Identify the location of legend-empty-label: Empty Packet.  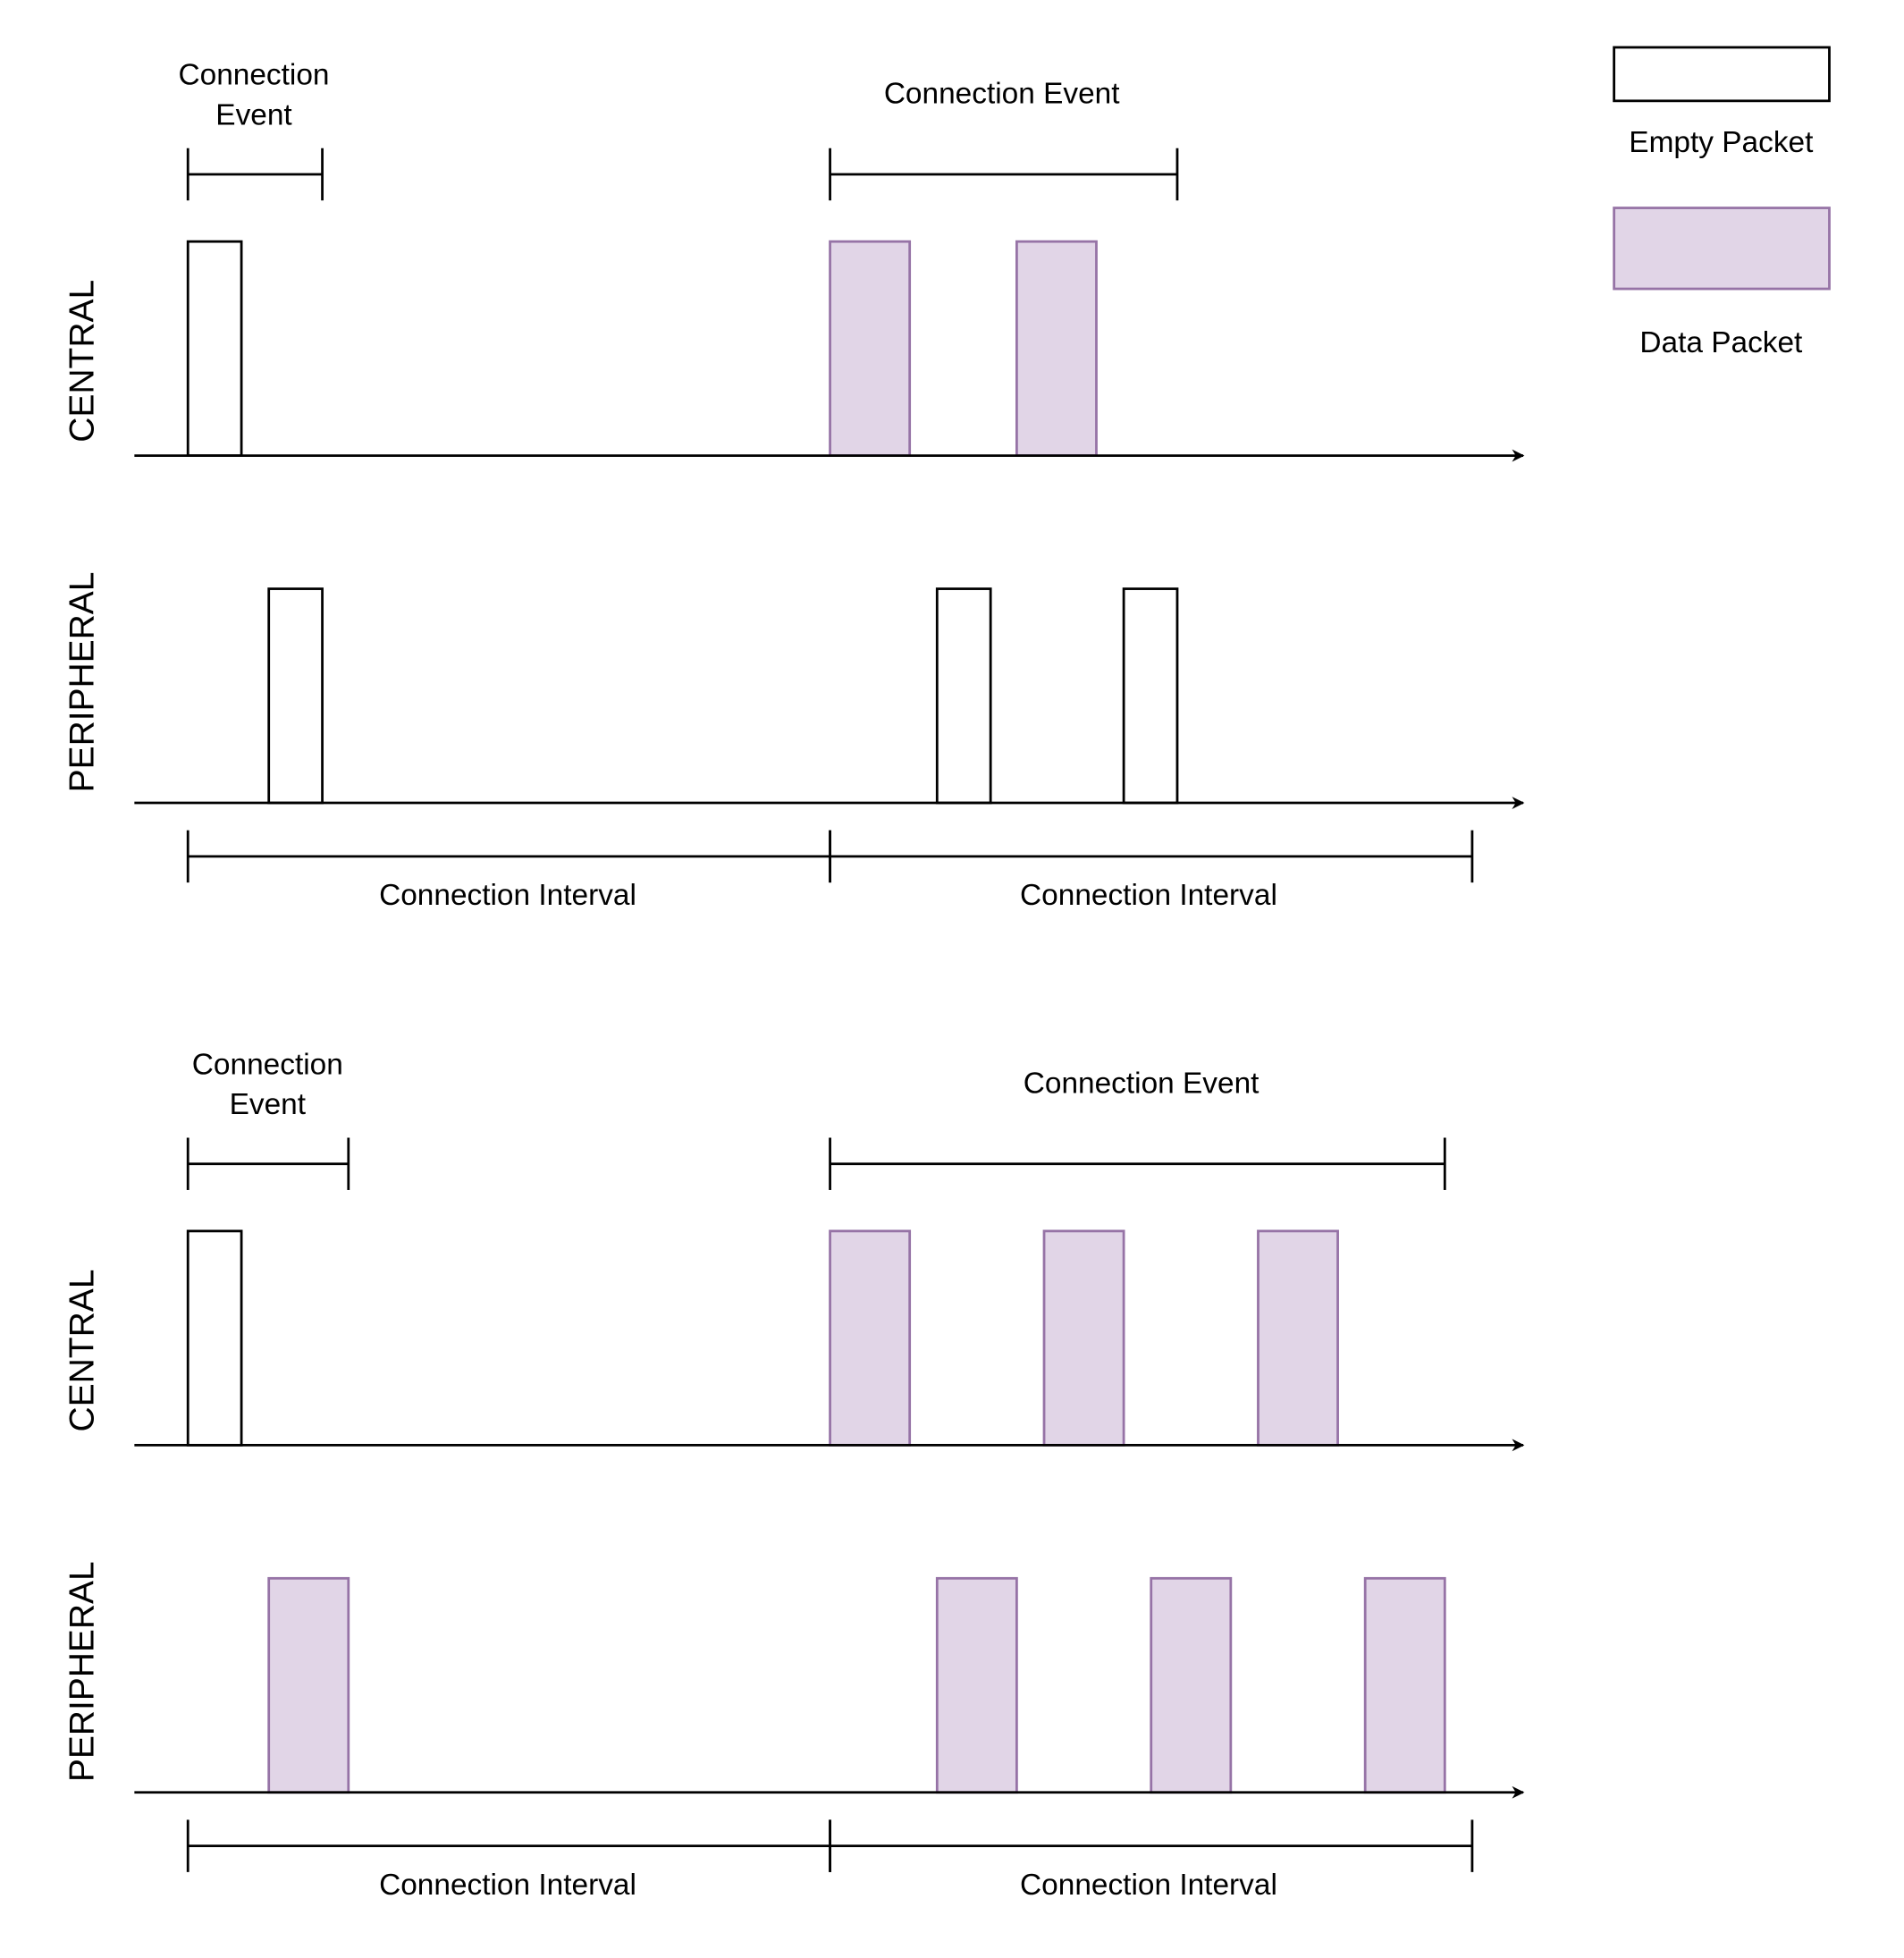
(1721, 143).